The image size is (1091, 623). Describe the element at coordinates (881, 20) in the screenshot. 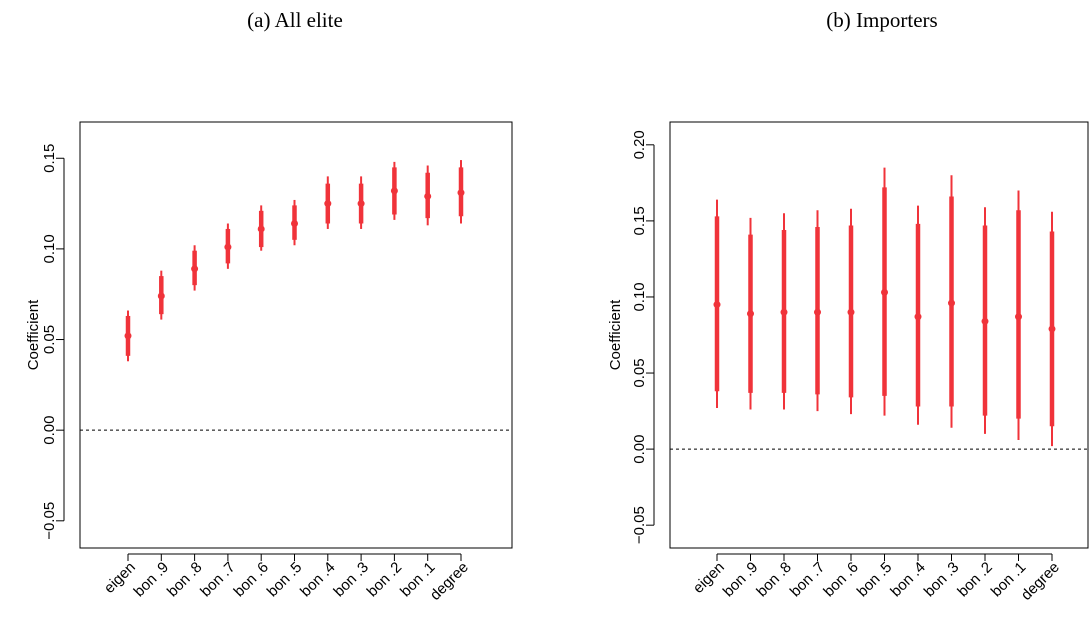

I see `chart-title: (b) Importers` at that location.